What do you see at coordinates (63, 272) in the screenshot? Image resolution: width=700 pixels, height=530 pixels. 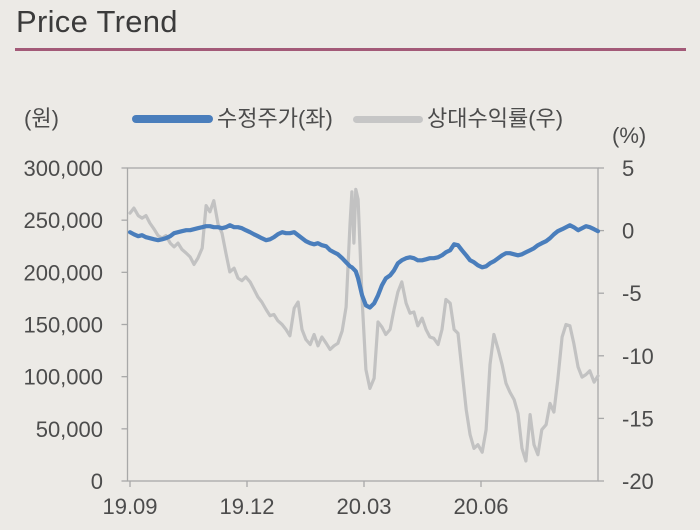 I see `left-axis-tick-label: 200,000` at bounding box center [63, 272].